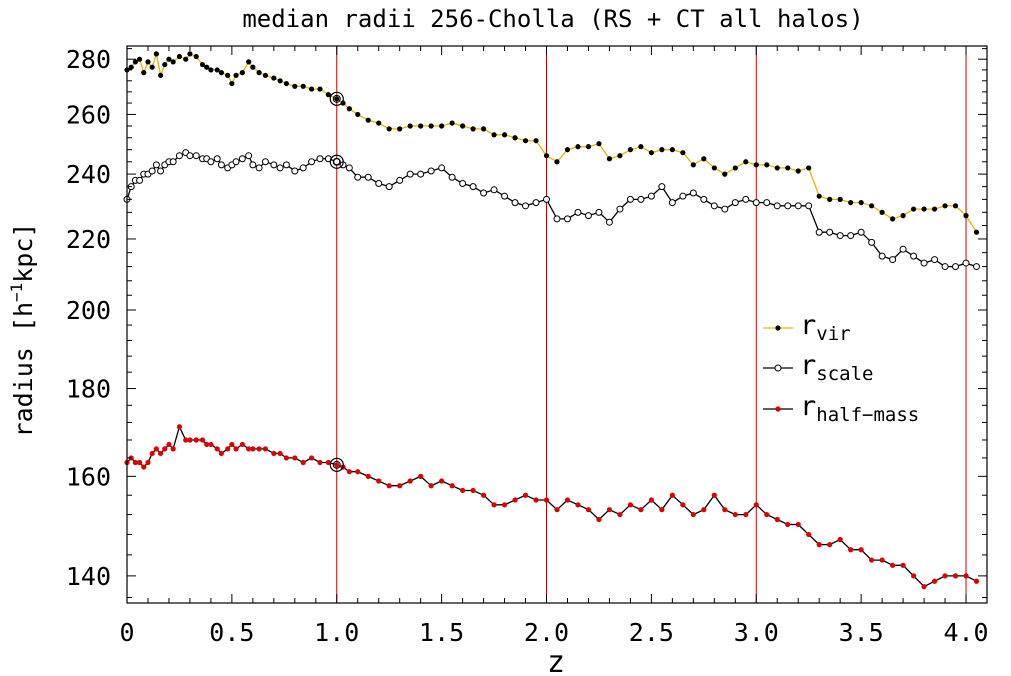  What do you see at coordinates (546, 632) in the screenshot?
I see `x-tick-label: 2.0` at bounding box center [546, 632].